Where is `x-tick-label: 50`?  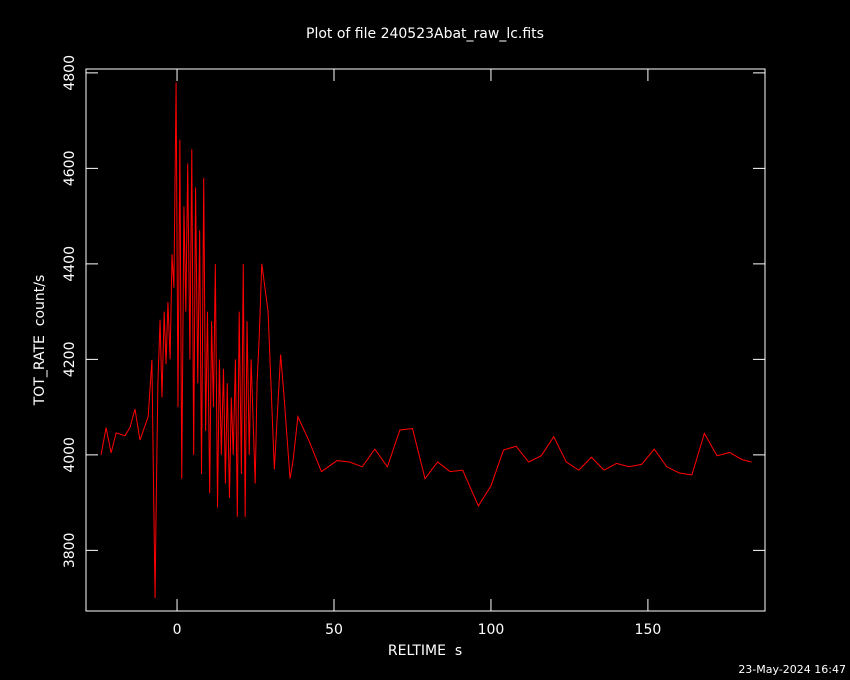 x-tick-label: 50 is located at coordinates (334, 630).